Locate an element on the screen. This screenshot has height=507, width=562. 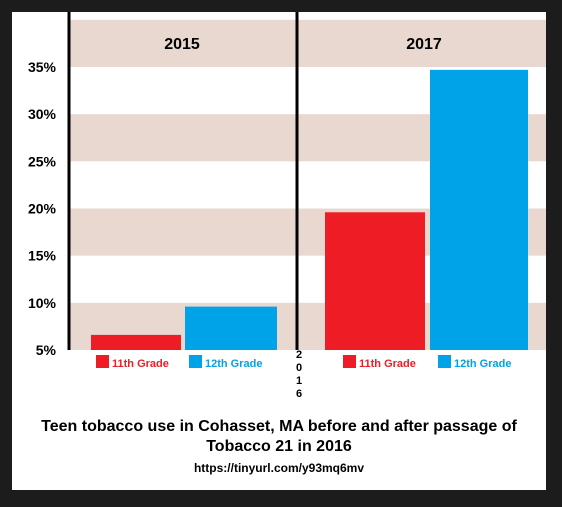
y-tick-label: 20% is located at coordinates (42, 209).